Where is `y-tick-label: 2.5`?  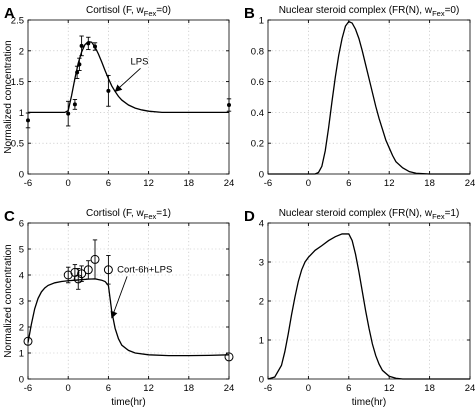 y-tick-label: 2.5 is located at coordinates (17, 21).